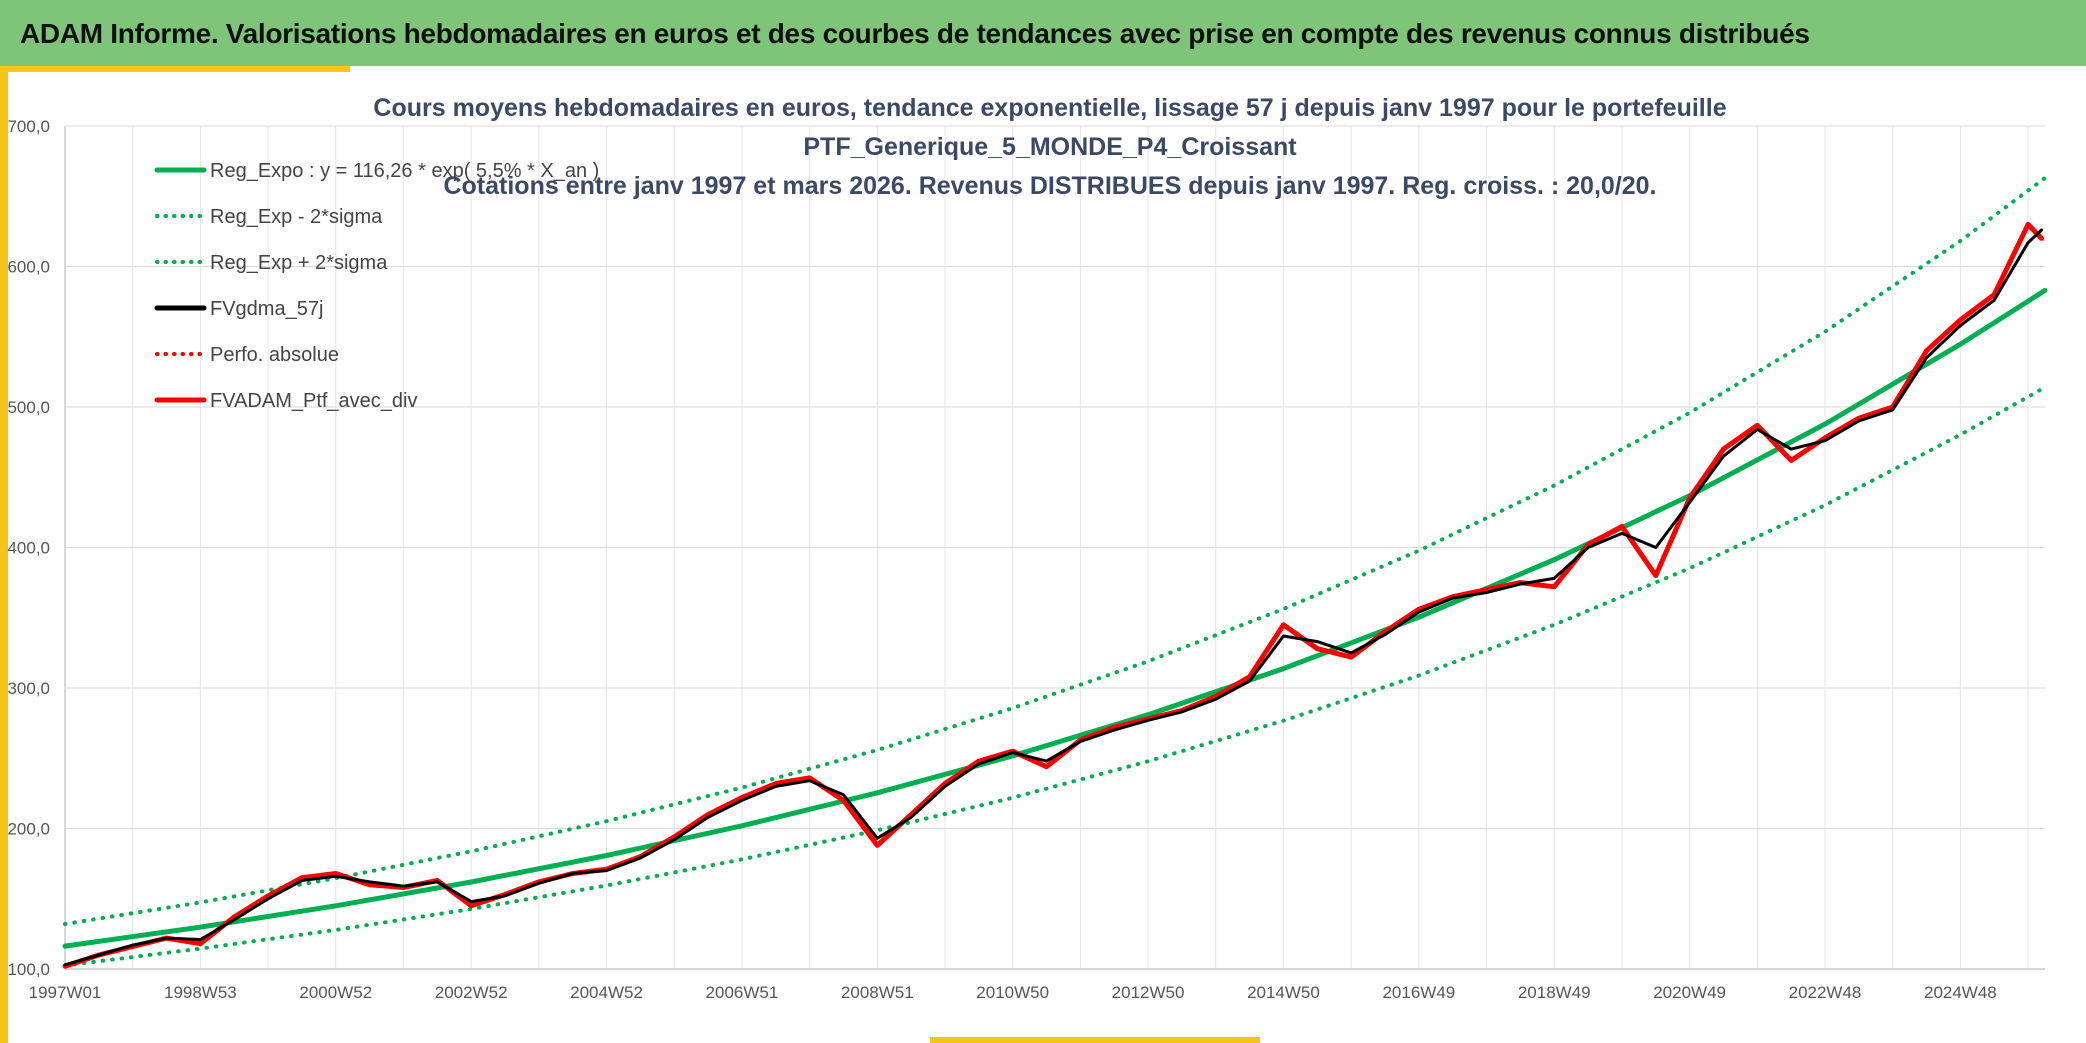  What do you see at coordinates (65, 992) in the screenshot?
I see `x-tick-label: 1997W01` at bounding box center [65, 992].